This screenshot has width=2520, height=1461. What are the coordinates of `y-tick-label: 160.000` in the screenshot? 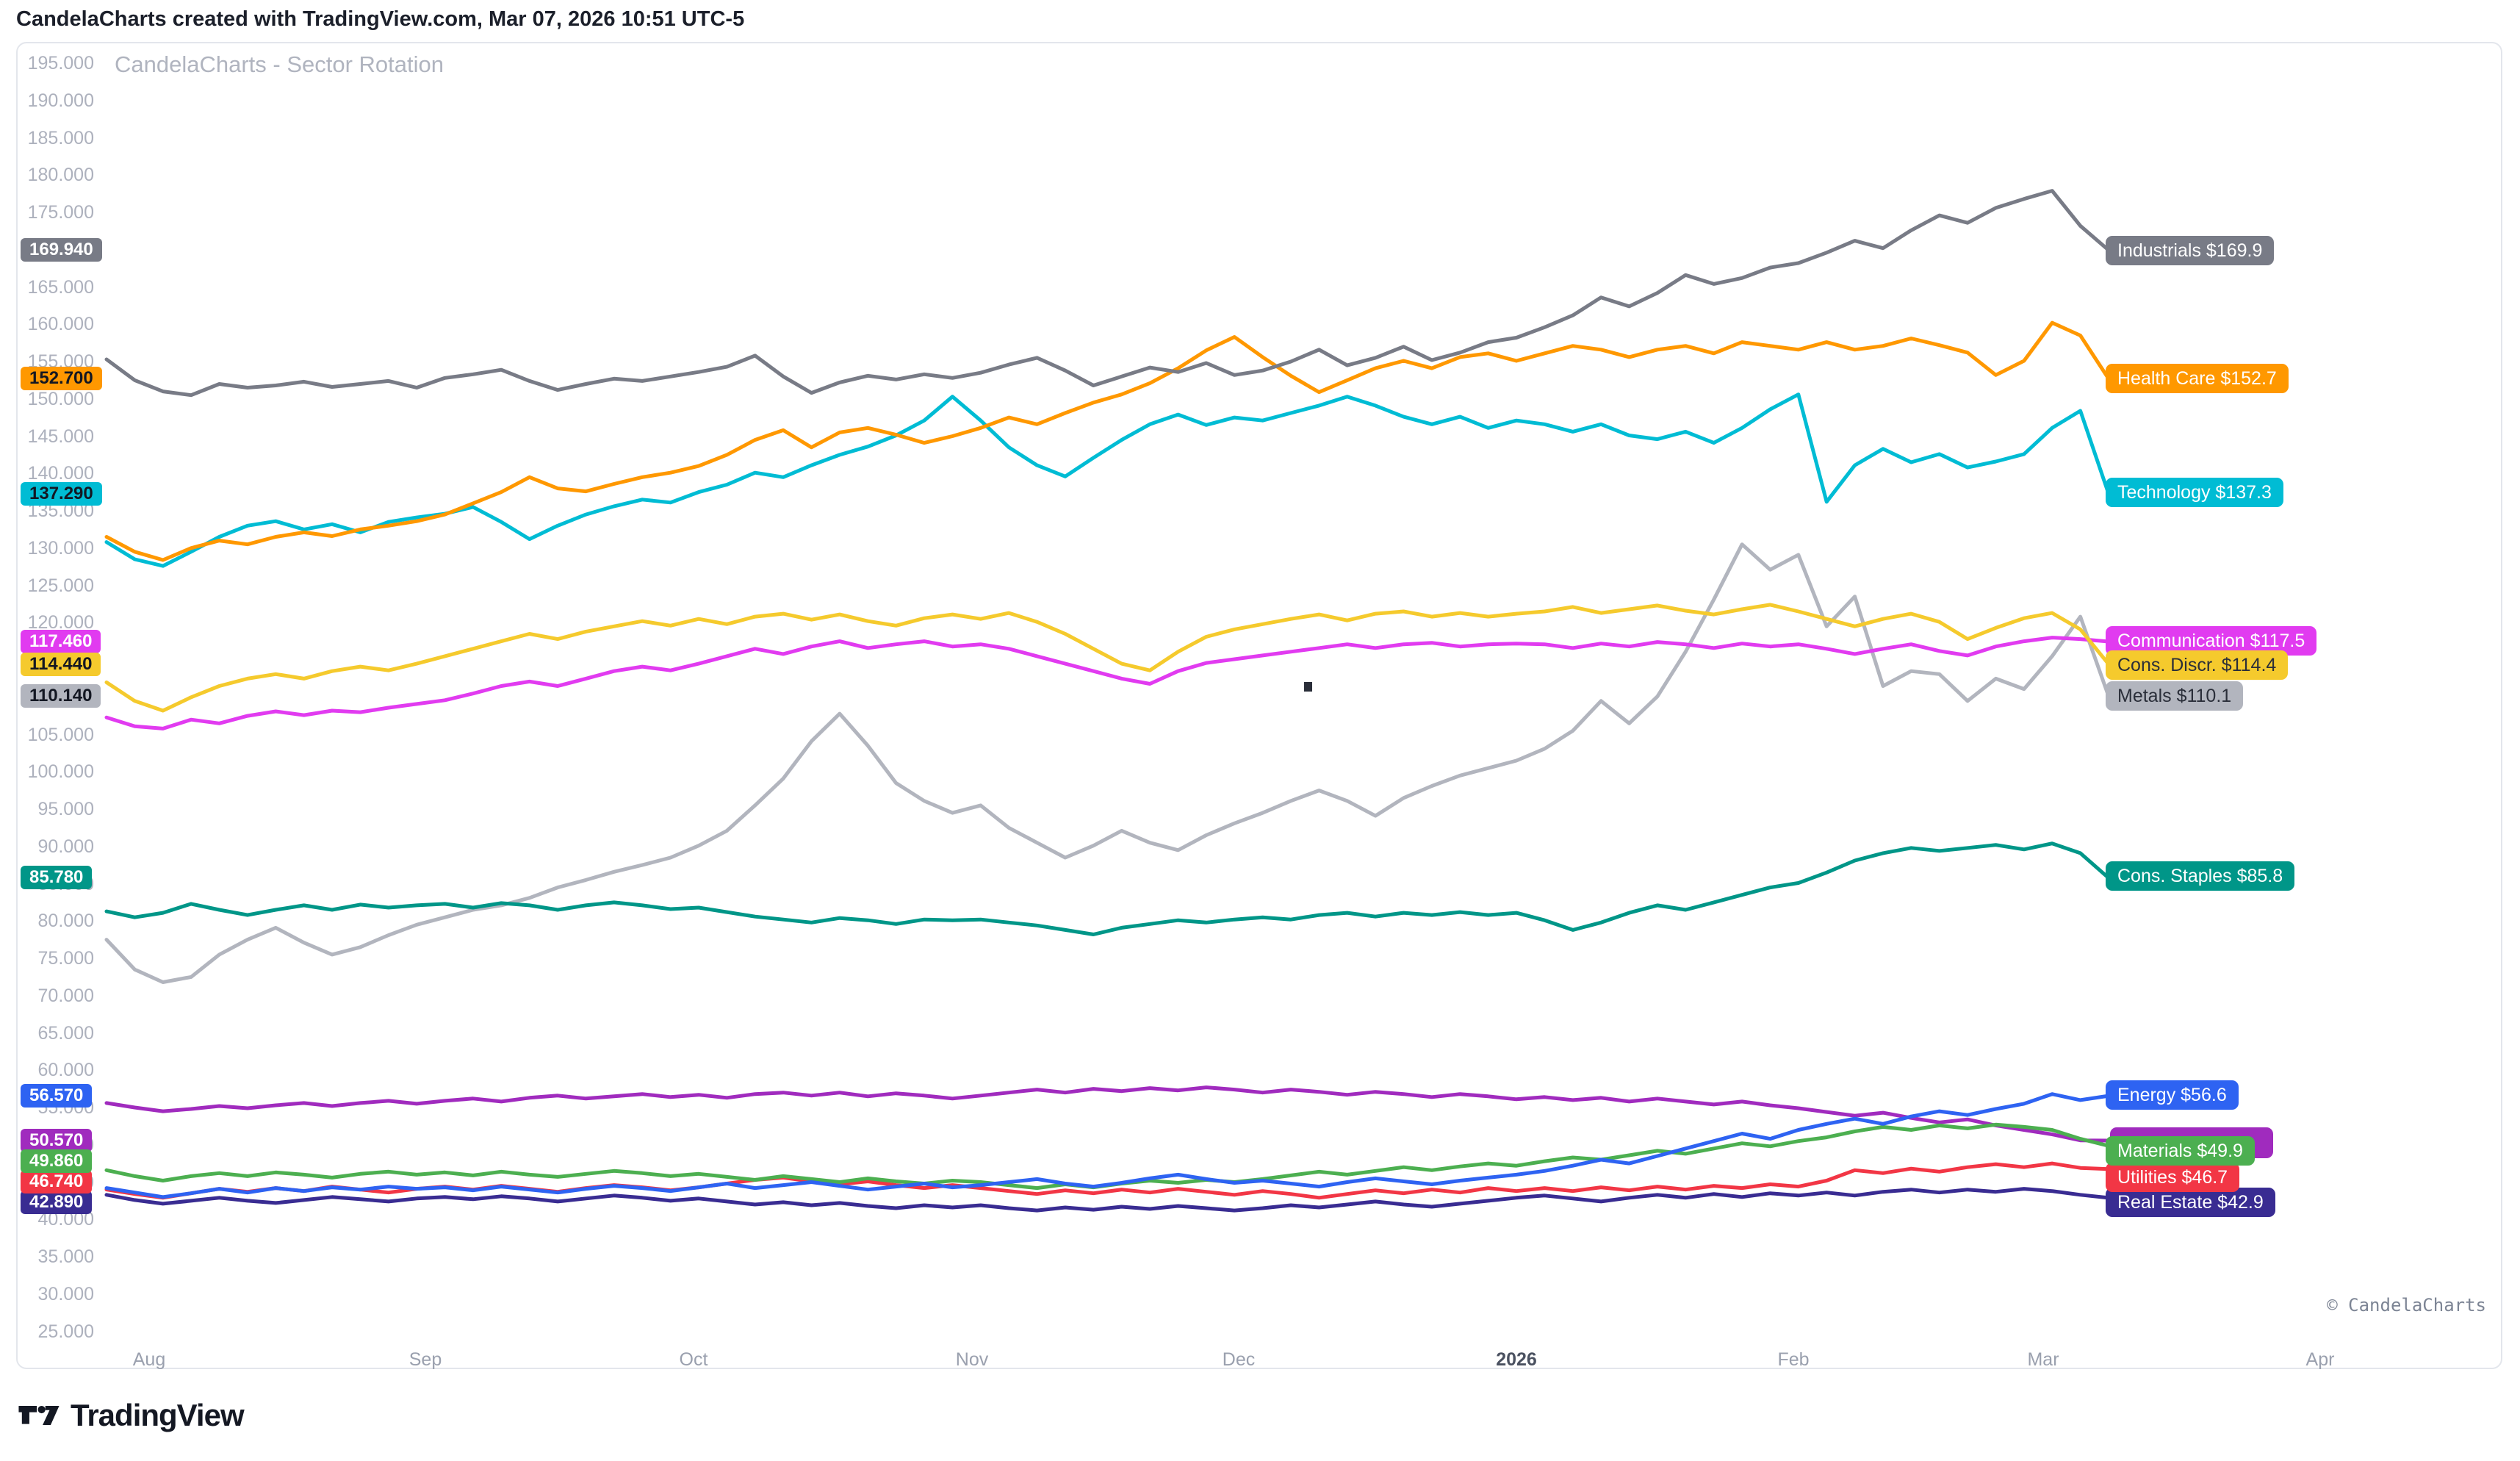 It's located at (61, 324).